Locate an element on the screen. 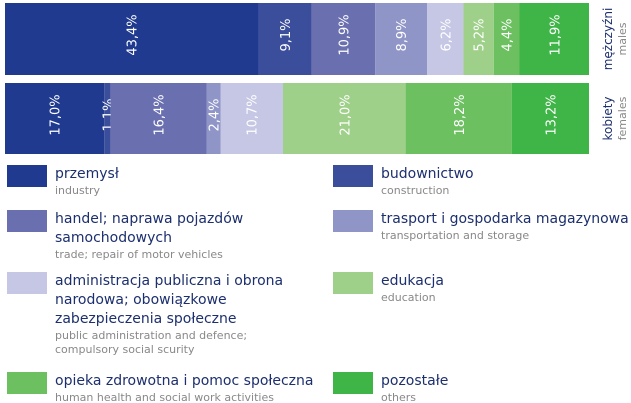 This screenshot has width=631, height=403. legend-label: przemysł is located at coordinates (87, 174).